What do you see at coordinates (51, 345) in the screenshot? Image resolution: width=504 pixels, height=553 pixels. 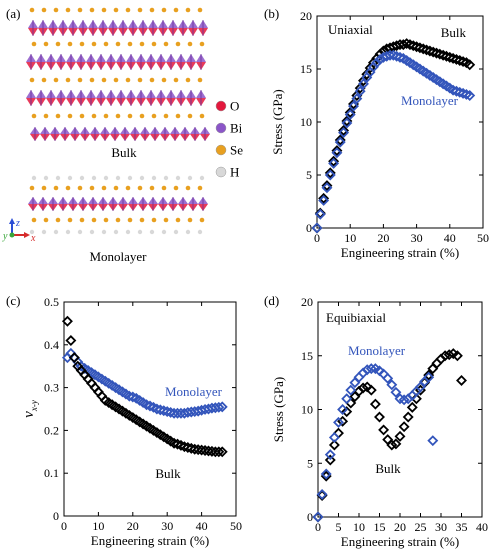 I see `y-tick-label: 0.4` at bounding box center [51, 345].